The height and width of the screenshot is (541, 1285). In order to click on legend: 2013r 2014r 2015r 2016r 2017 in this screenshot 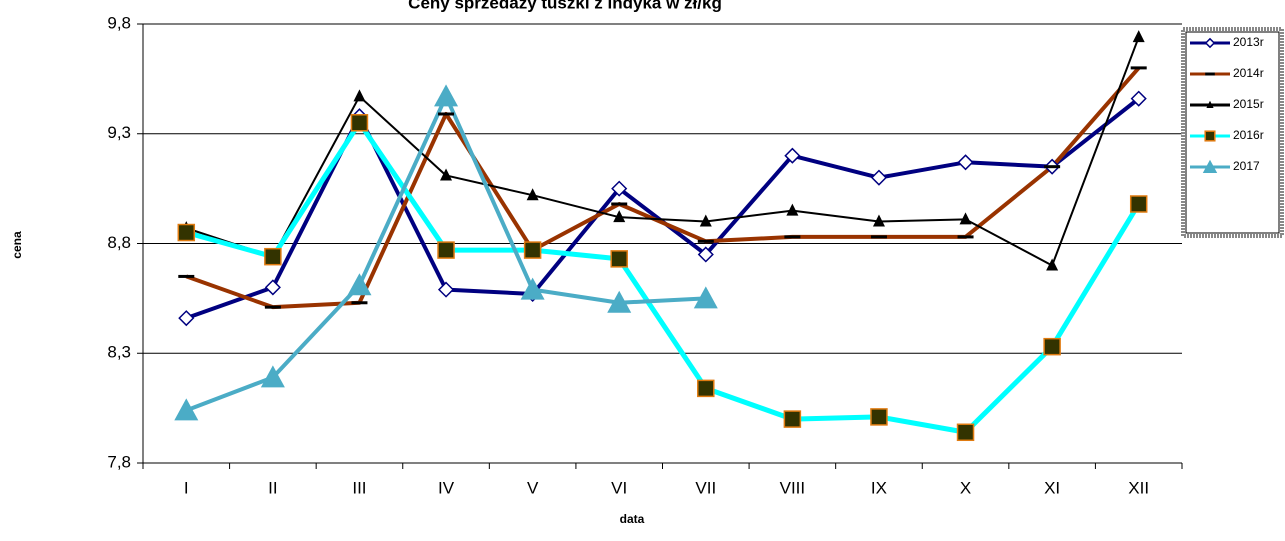, I will do `click(1232, 132)`.